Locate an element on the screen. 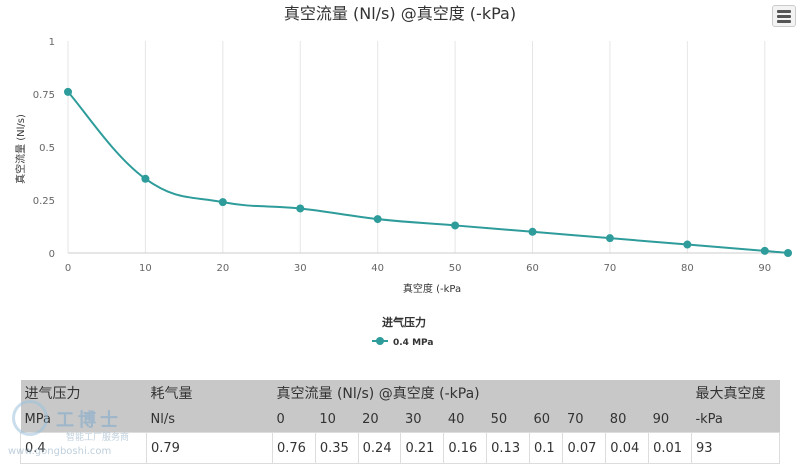  x-tick-label: 70 is located at coordinates (610, 268).